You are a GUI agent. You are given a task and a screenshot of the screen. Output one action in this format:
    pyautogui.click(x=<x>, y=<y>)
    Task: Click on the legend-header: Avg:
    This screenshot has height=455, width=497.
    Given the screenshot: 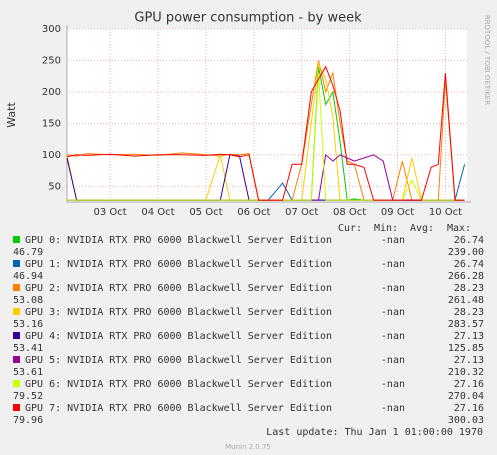 What is the action you would take?
    pyautogui.click(x=422, y=228)
    